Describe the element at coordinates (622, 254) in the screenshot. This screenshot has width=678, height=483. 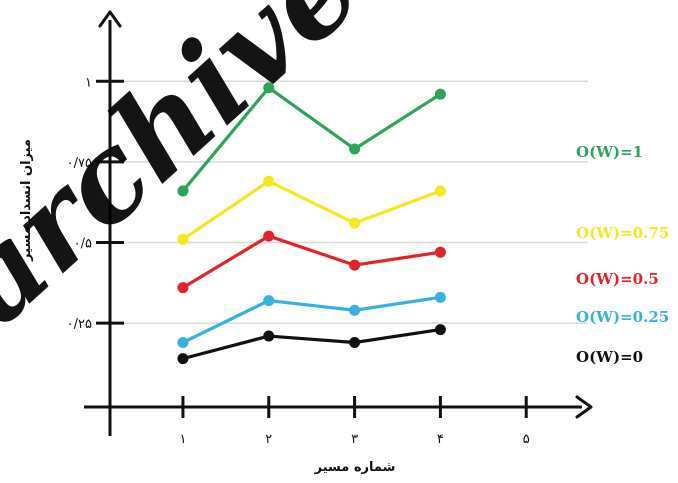
I see `series-labels: O(W)=1 O(W)=0.75 O(W)=0.5 O(W)=0.25 O(W)=0` at that location.